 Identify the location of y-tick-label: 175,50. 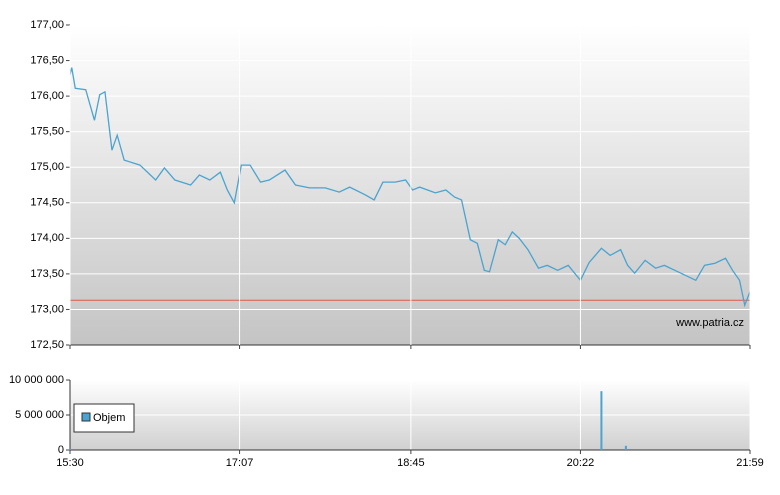
(47, 132).